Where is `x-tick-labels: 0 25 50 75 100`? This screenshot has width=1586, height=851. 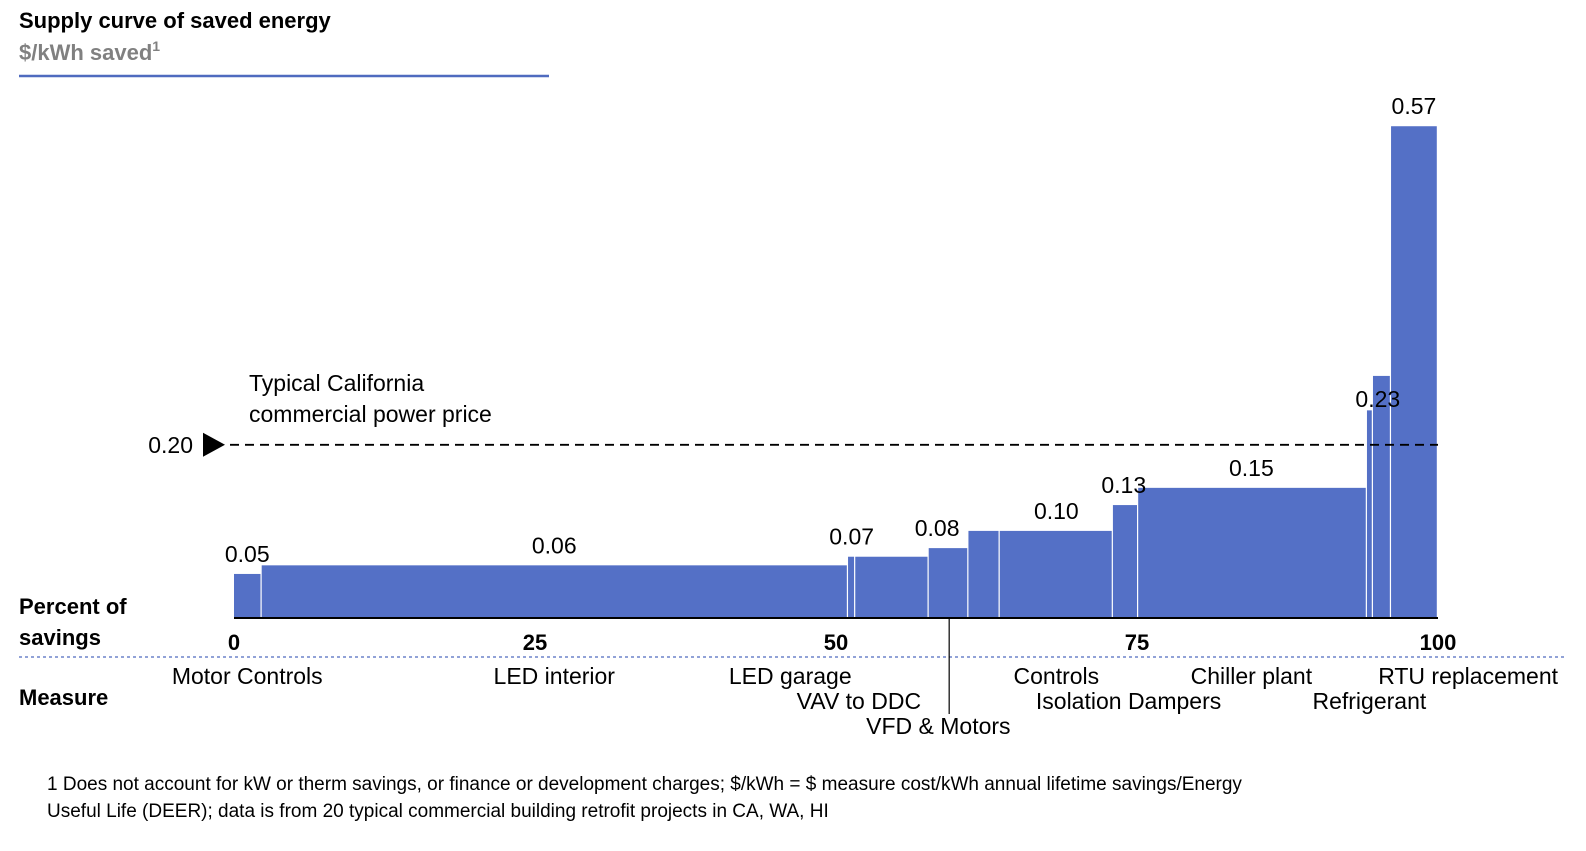 x-tick-labels: 0 25 50 75 100 is located at coordinates (842, 642).